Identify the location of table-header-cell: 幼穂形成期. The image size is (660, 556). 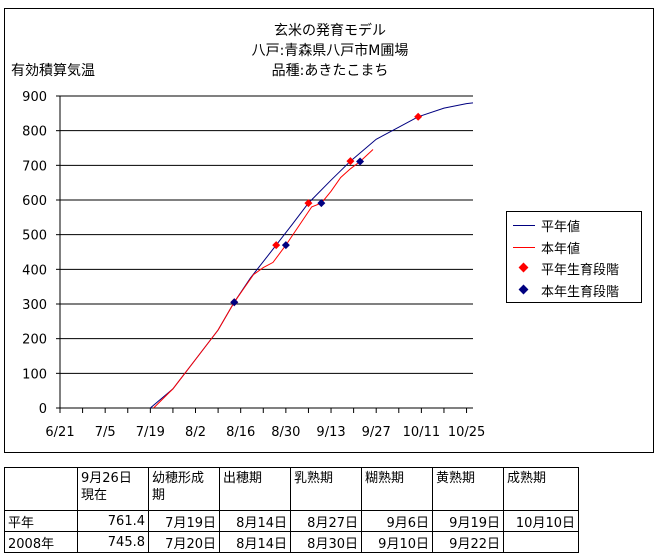
(184, 489).